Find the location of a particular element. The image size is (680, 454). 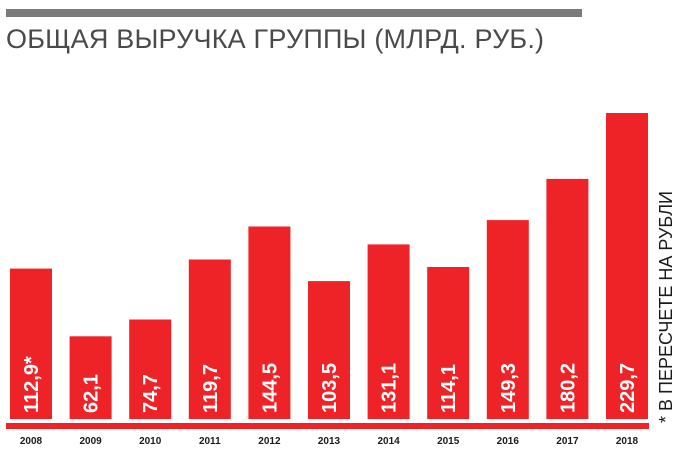

value-label-2016: 149,3 is located at coordinates (509, 388).